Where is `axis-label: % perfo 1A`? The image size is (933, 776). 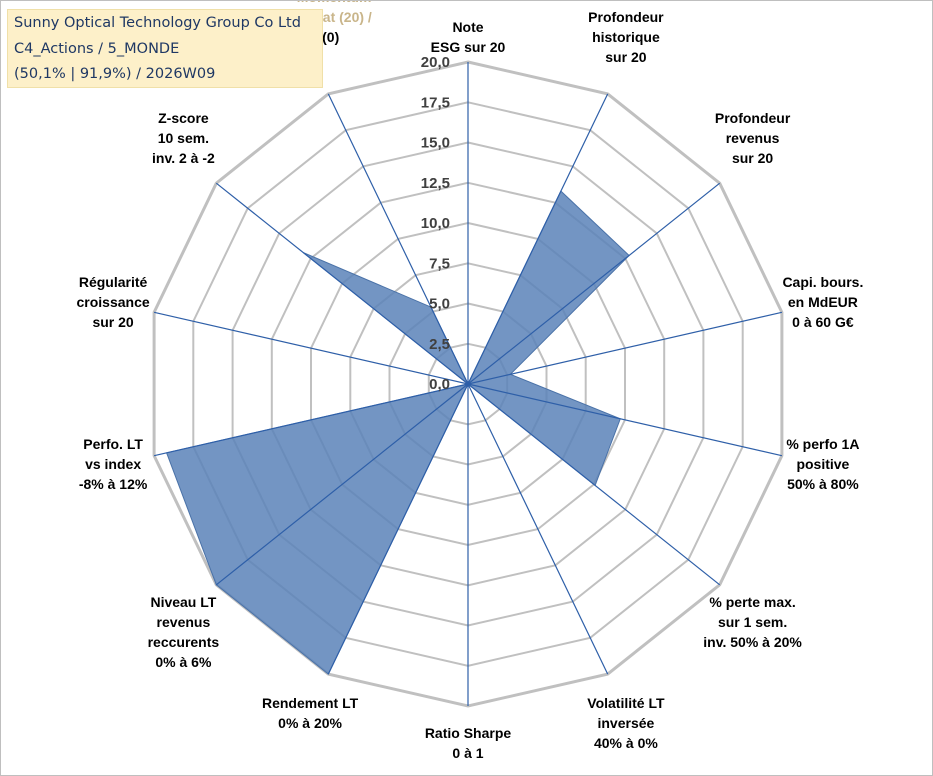 axis-label: % perfo 1A is located at coordinates (822, 444).